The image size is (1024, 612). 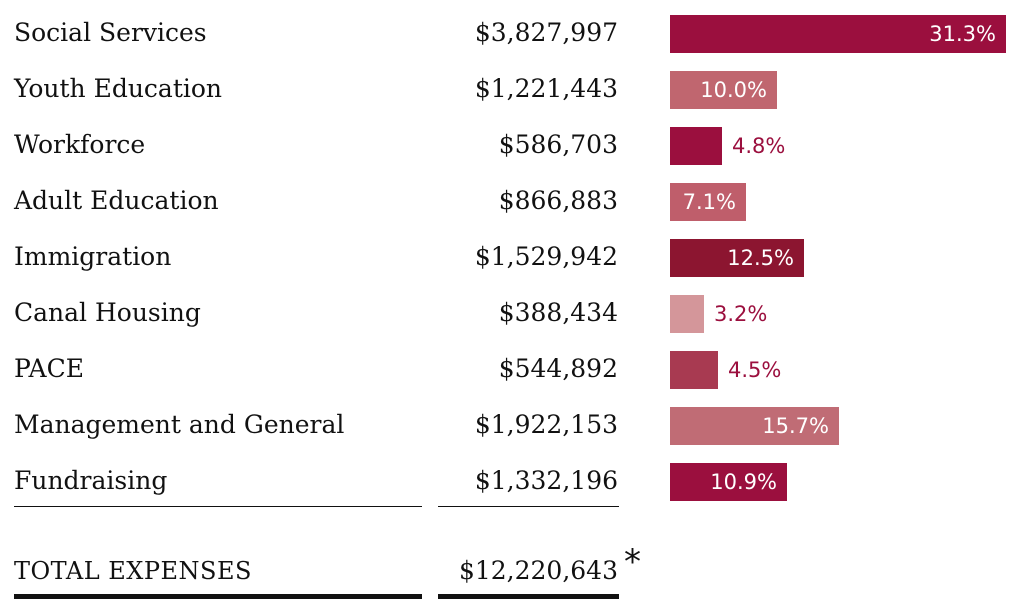 What do you see at coordinates (795, 426) in the screenshot?
I see `percent-label: 15.7%` at bounding box center [795, 426].